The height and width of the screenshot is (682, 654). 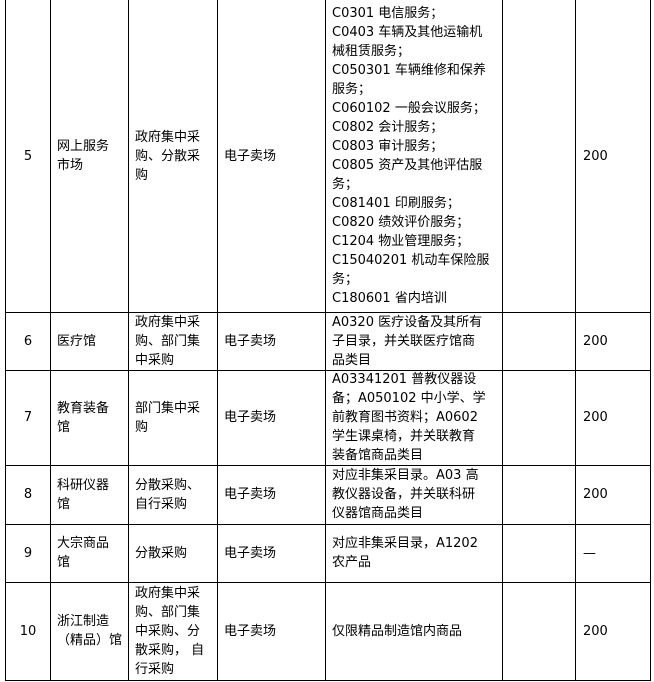 What do you see at coordinates (168, 156) in the screenshot?
I see `cell-text: 购、分散采` at bounding box center [168, 156].